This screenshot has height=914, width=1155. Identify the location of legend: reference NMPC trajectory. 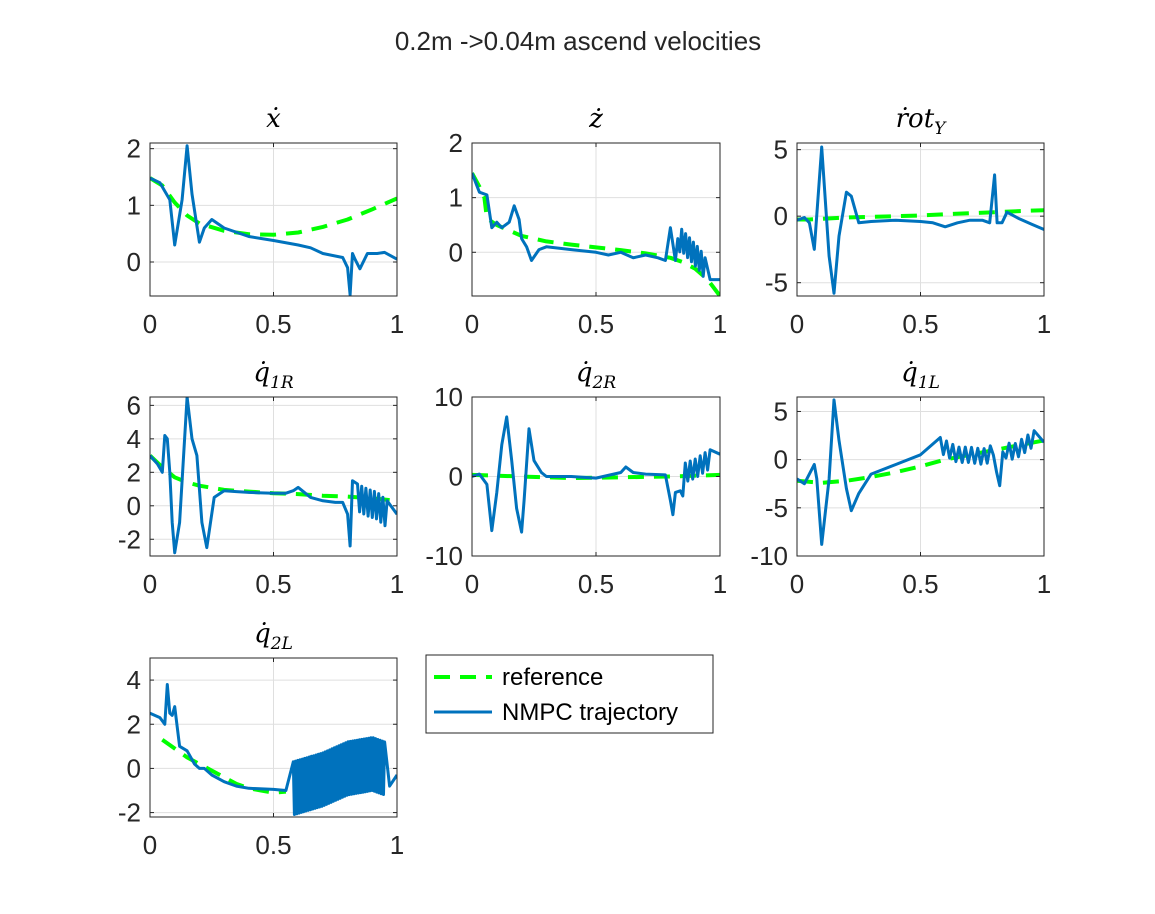
(569, 694).